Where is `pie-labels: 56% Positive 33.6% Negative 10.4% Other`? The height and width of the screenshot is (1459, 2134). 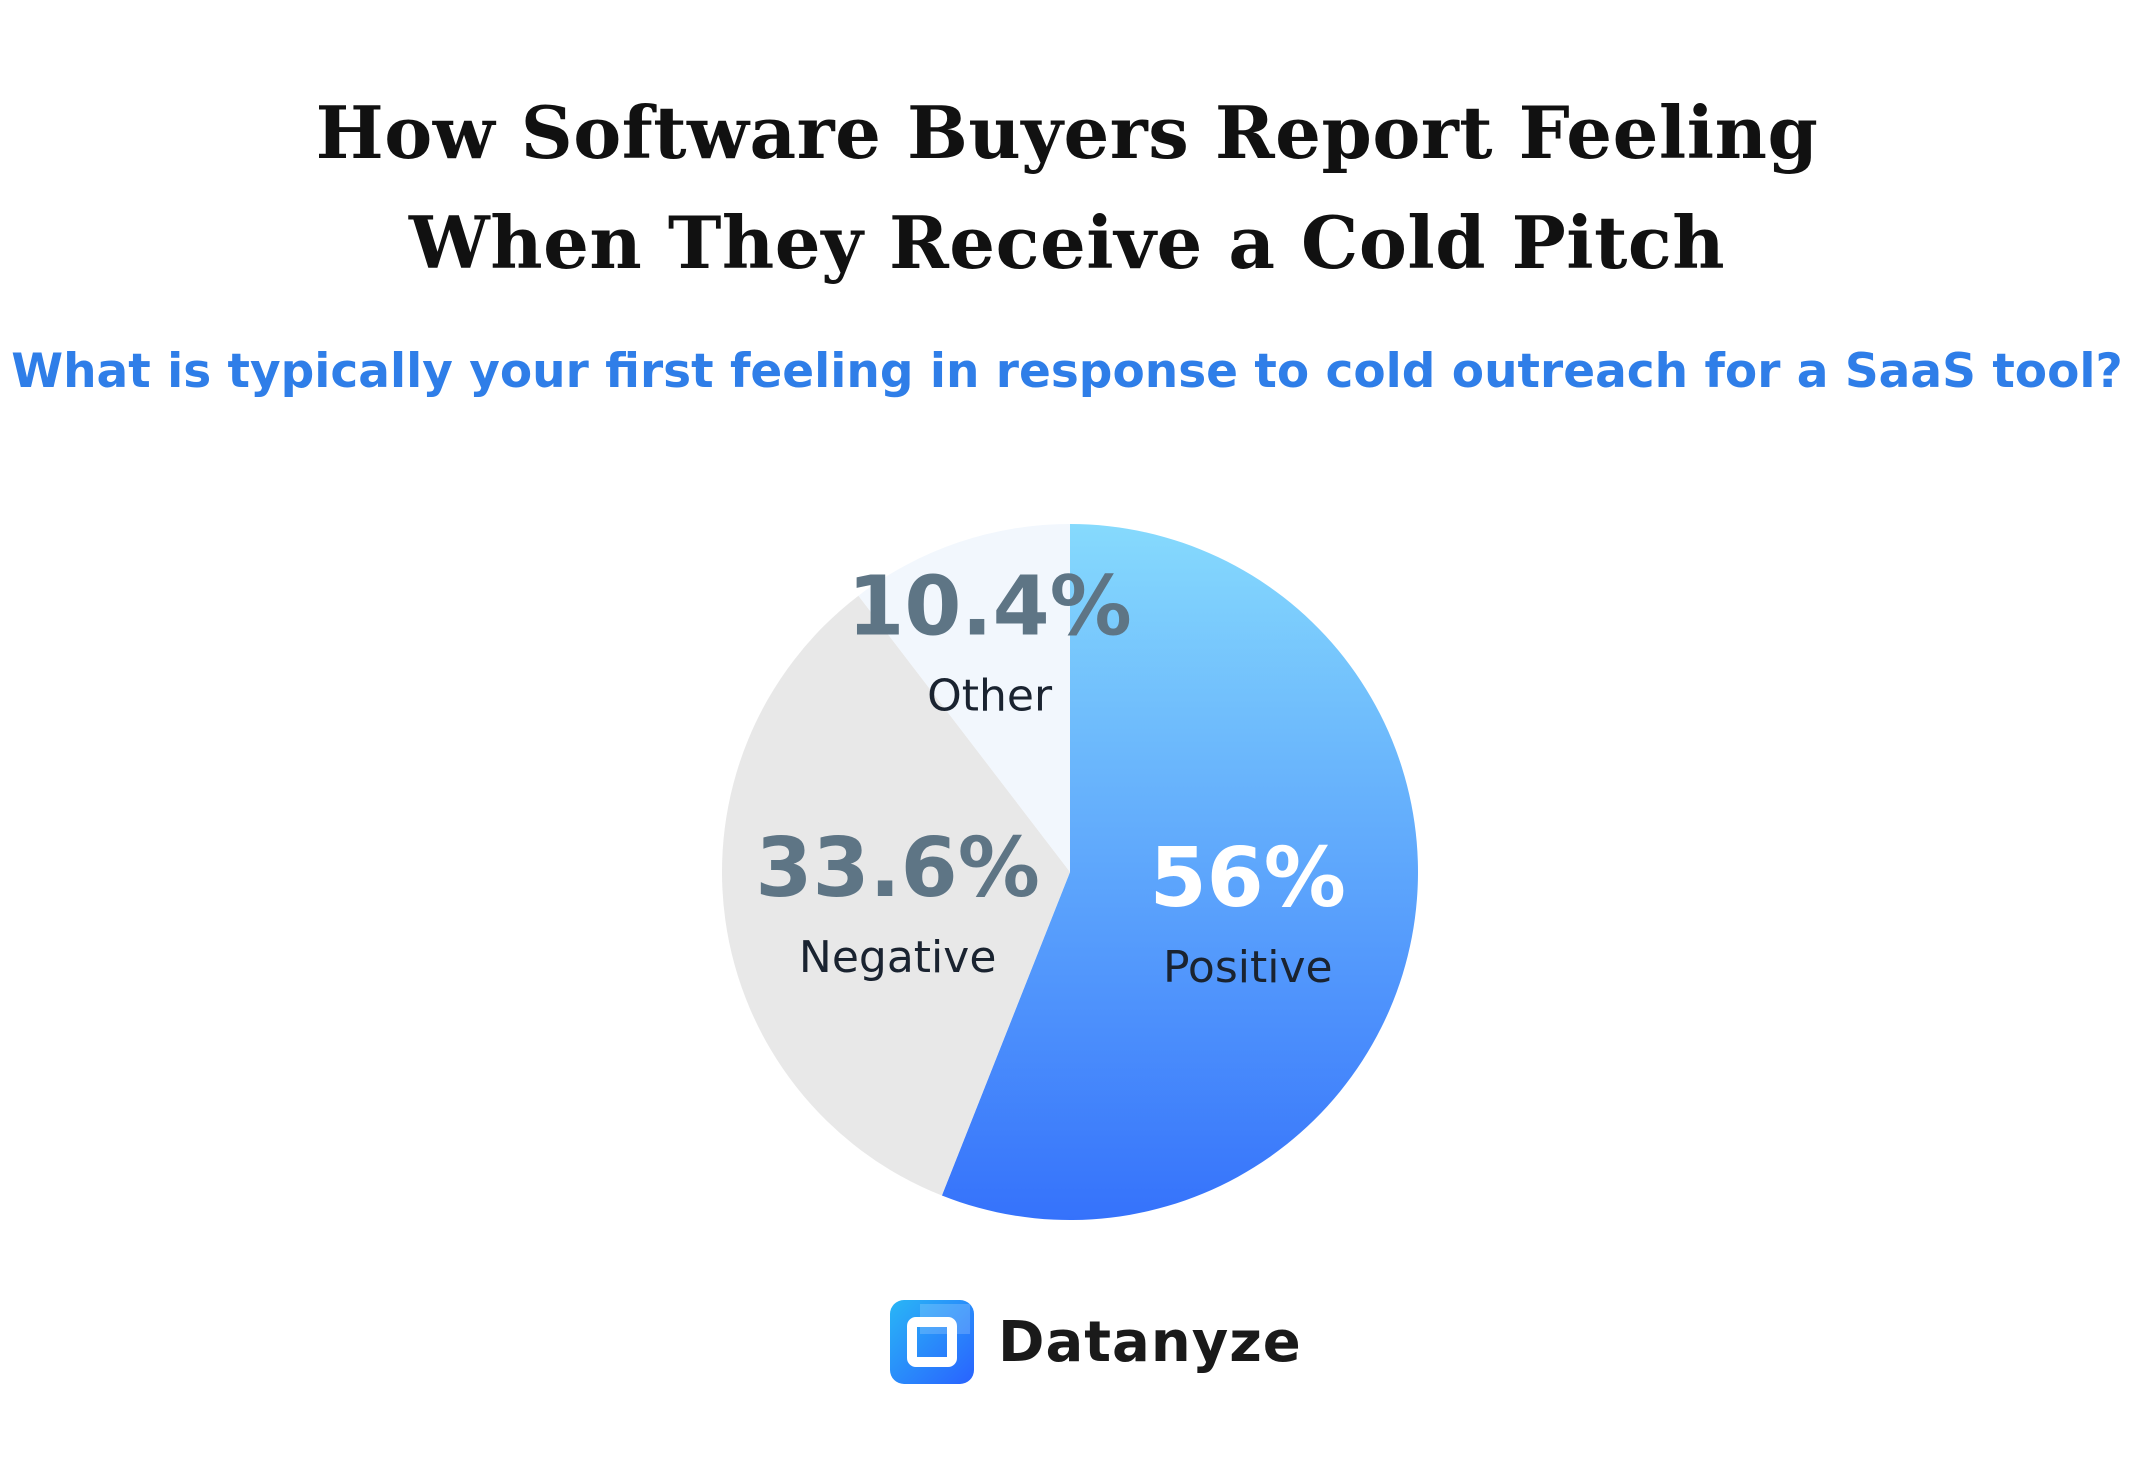 pie-labels: 56% Positive 33.6% Negative 10.4% Other is located at coordinates (1050, 776).